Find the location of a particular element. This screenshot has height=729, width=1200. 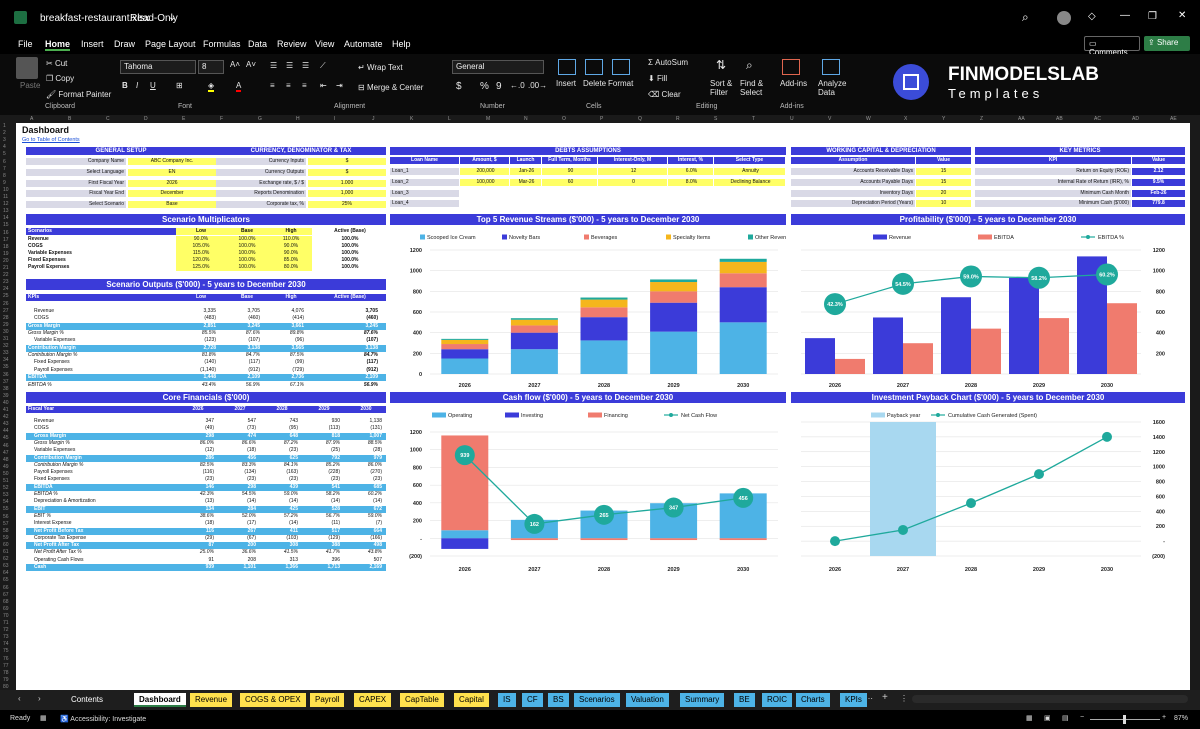

align-middle-icon: ☰ is located at coordinates (290, 65).